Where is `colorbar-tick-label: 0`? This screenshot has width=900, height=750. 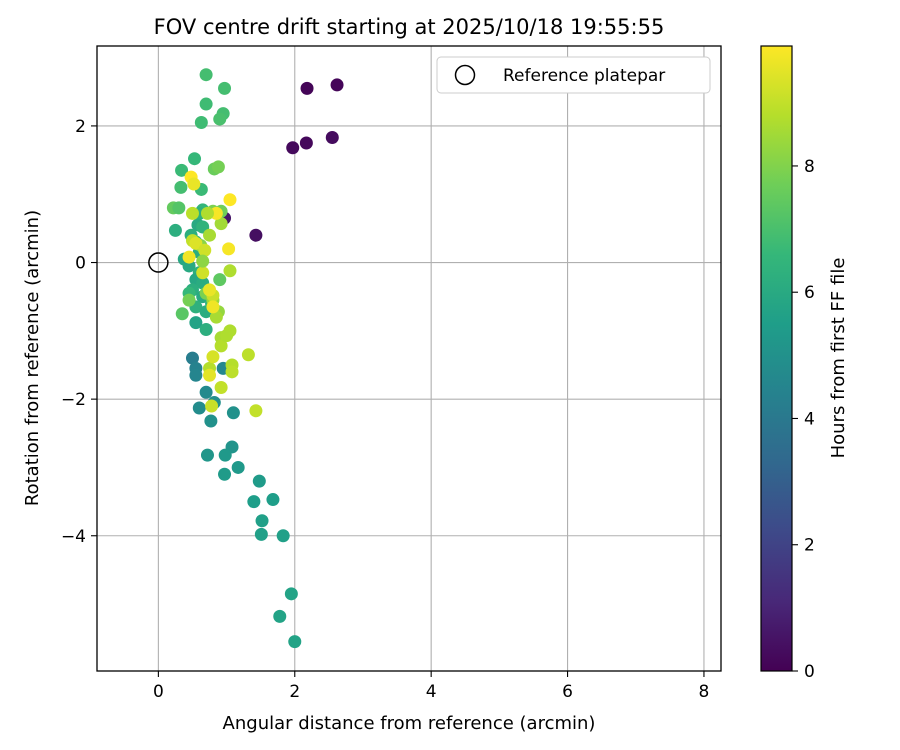 colorbar-tick-label: 0 is located at coordinates (809, 672).